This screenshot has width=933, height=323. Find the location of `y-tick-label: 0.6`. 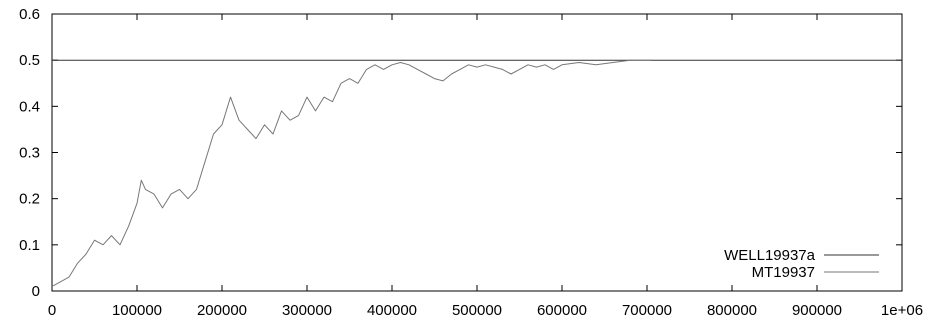

y-tick-label: 0.6 is located at coordinates (29, 14).